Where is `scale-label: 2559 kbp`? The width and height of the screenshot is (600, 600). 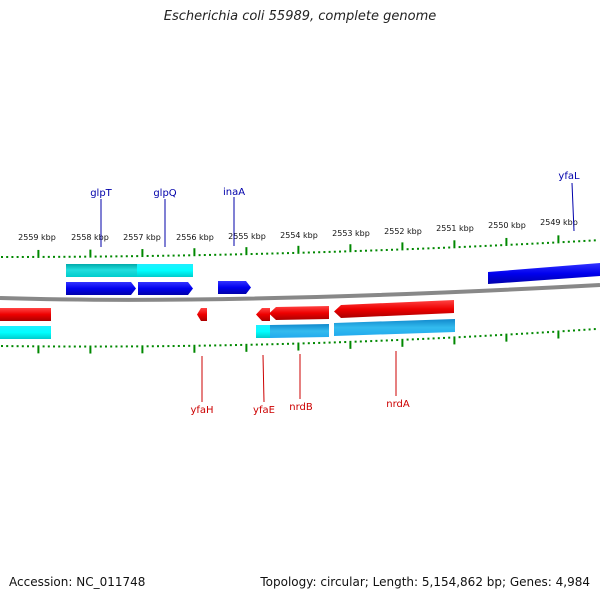
scale-label: 2559 kbp is located at coordinates (37, 237).